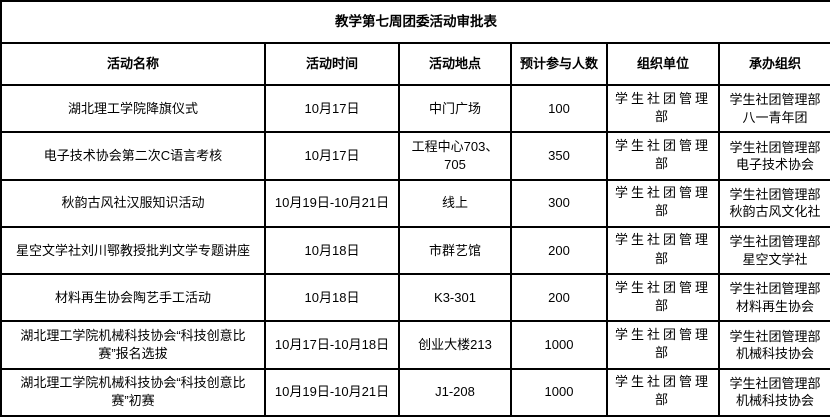 This screenshot has height=417, width=830. What do you see at coordinates (775, 259) in the screenshot?
I see `host-line-2: 星空文学社` at bounding box center [775, 259].